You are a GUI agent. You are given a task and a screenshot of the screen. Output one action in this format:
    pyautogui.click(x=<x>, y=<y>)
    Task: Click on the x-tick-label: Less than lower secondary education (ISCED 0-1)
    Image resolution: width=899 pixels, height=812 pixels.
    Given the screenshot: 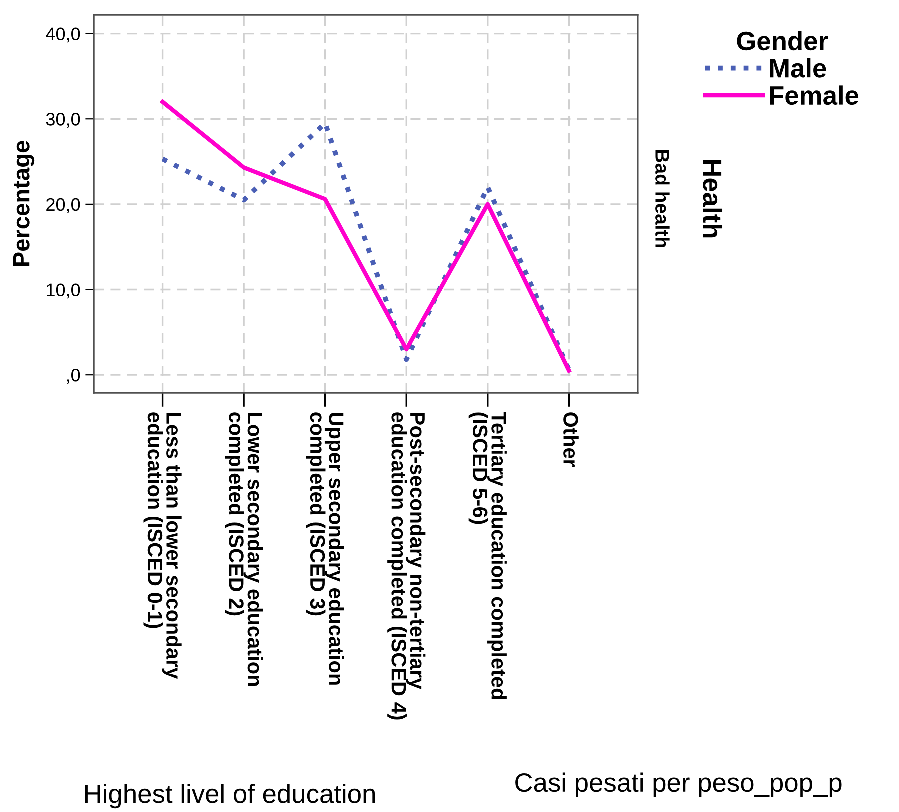 What is the action you would take?
    pyautogui.click(x=163, y=546)
    